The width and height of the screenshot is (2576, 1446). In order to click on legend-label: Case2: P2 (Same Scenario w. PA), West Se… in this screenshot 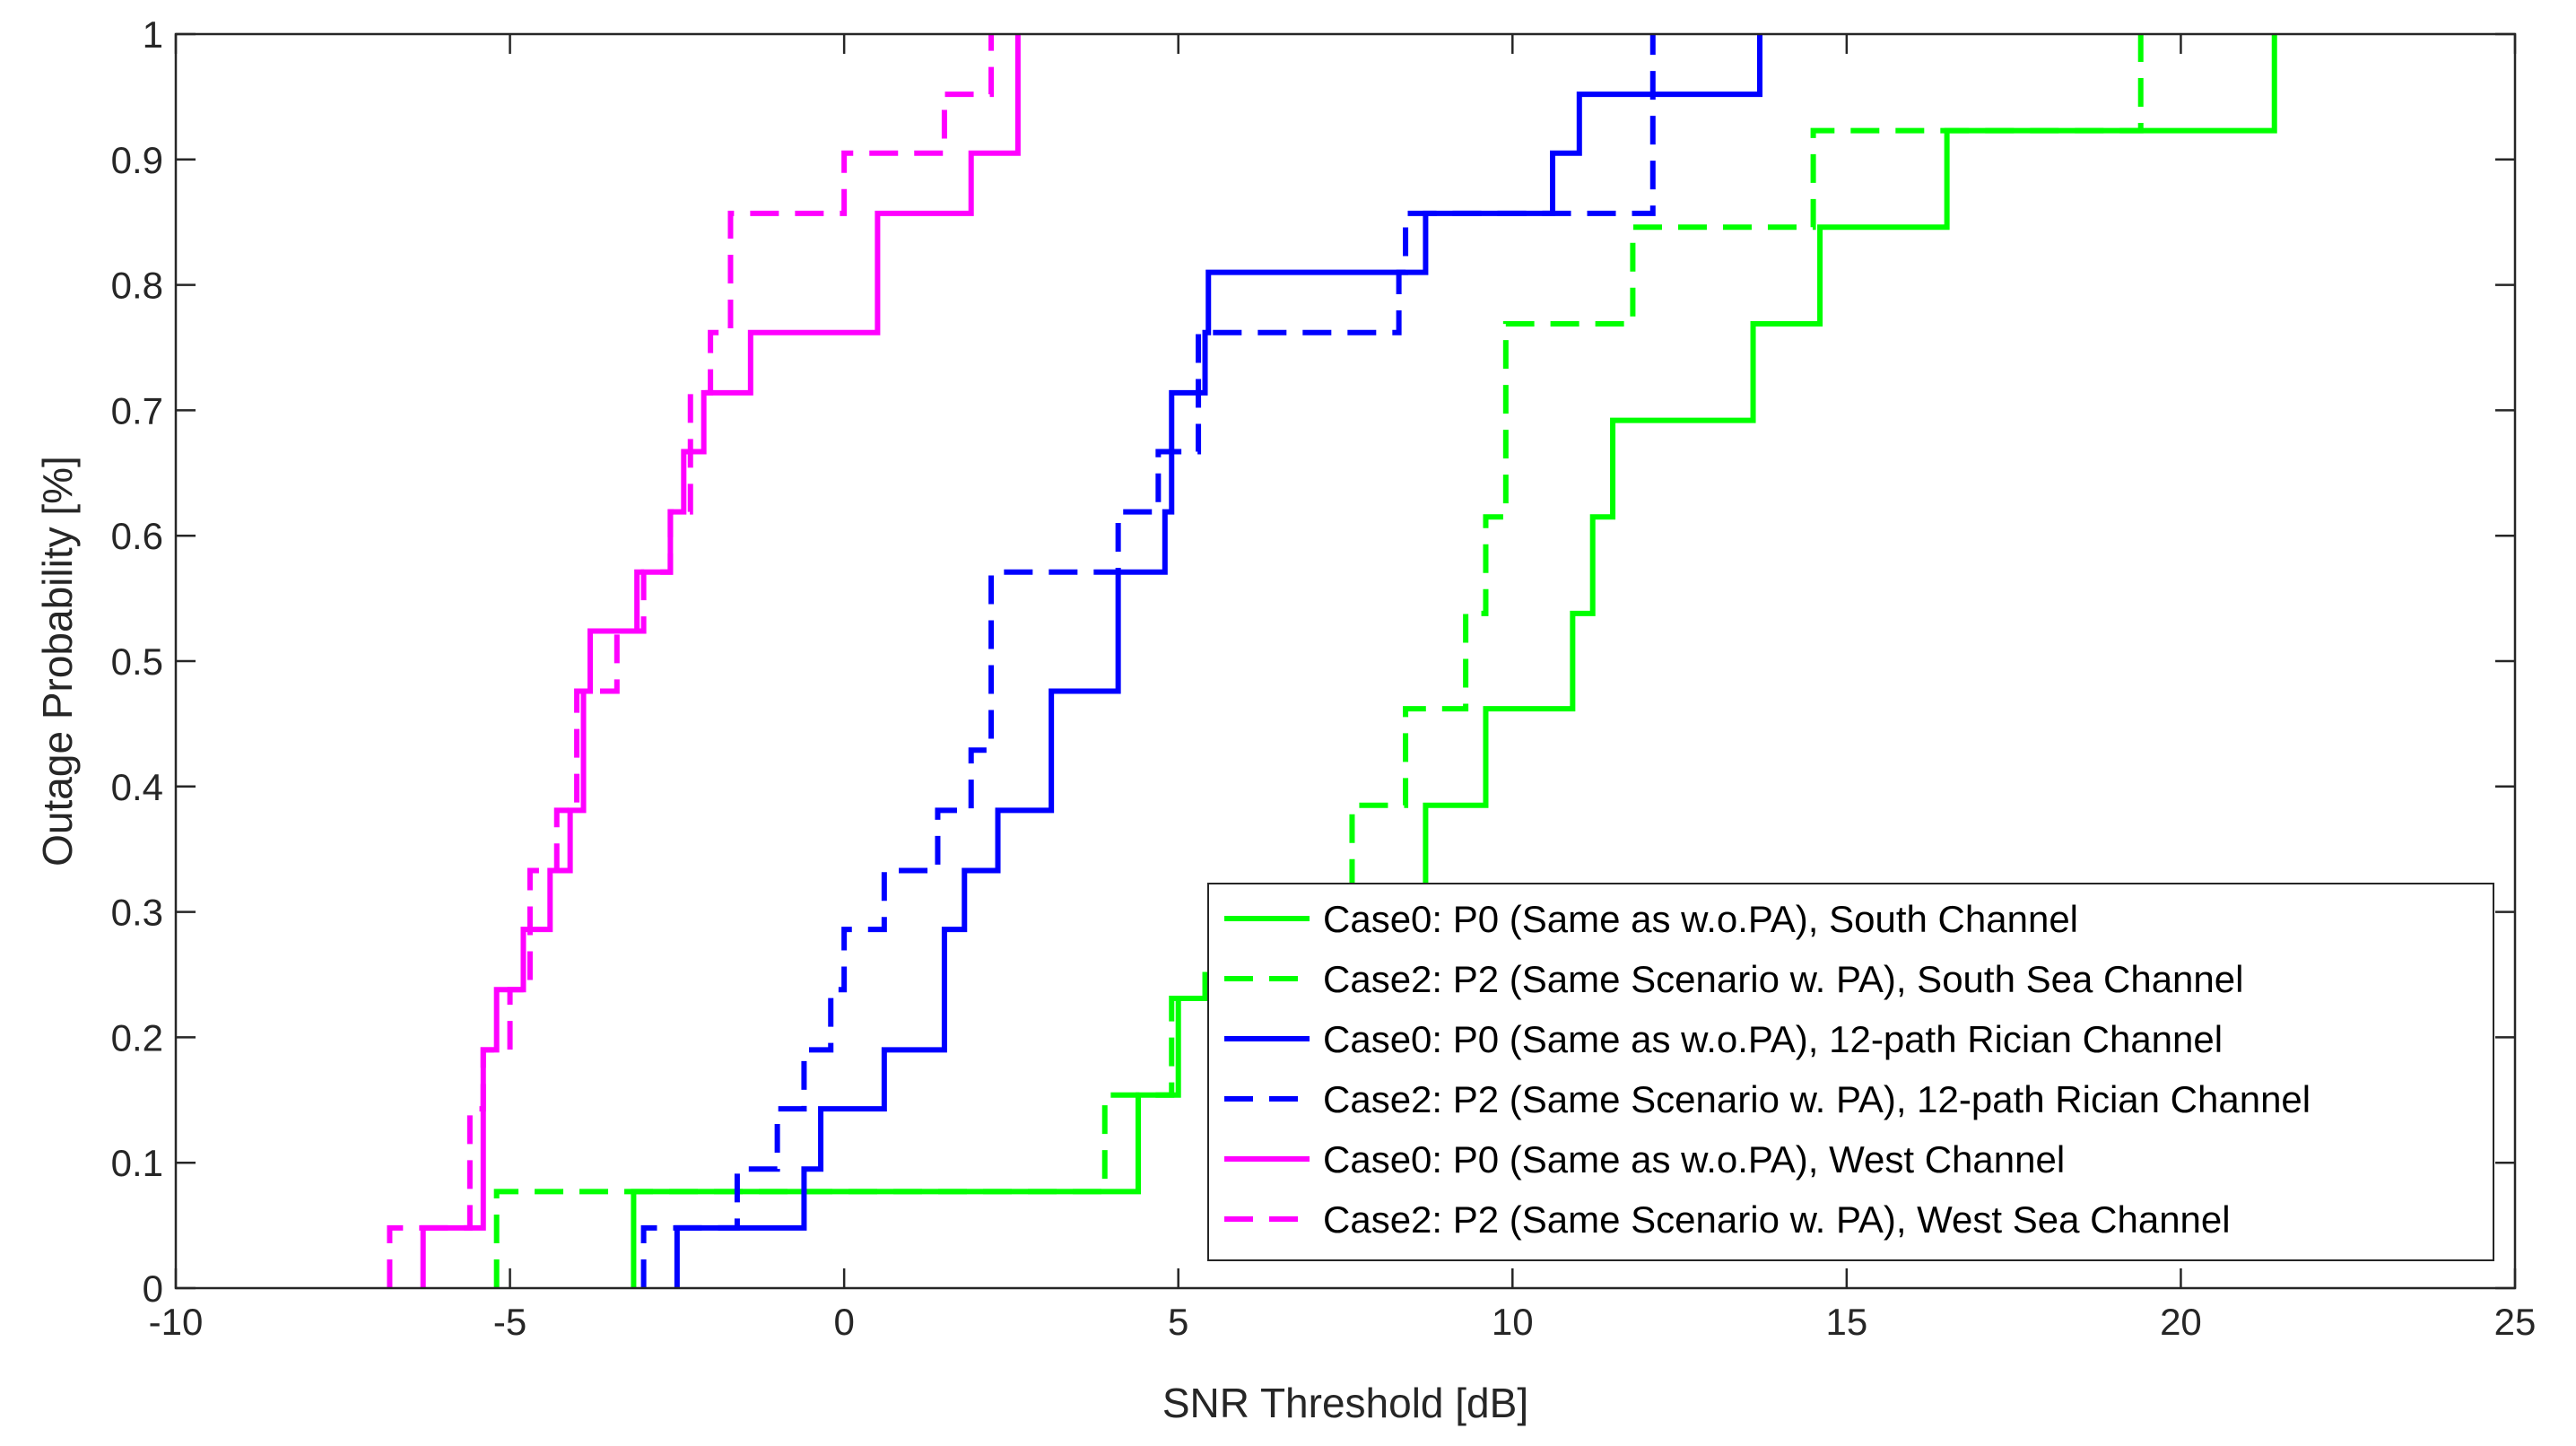, I will do `click(1777, 1219)`.